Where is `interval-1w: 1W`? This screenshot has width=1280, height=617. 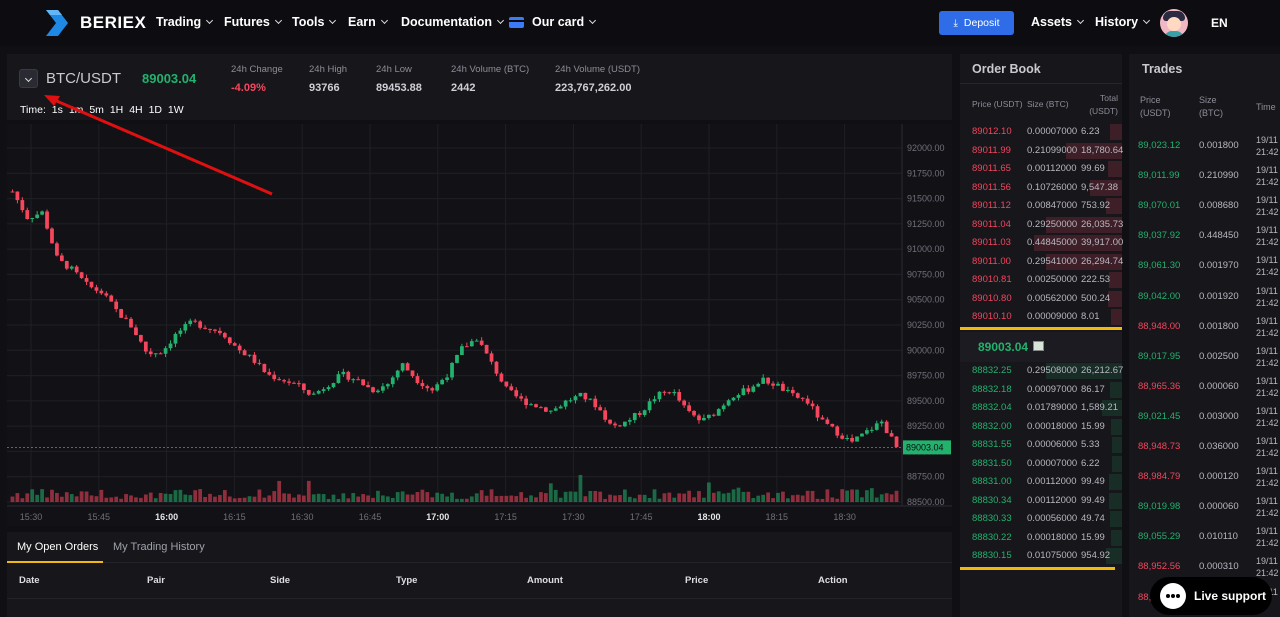
interval-1w: 1W is located at coordinates (175, 110).